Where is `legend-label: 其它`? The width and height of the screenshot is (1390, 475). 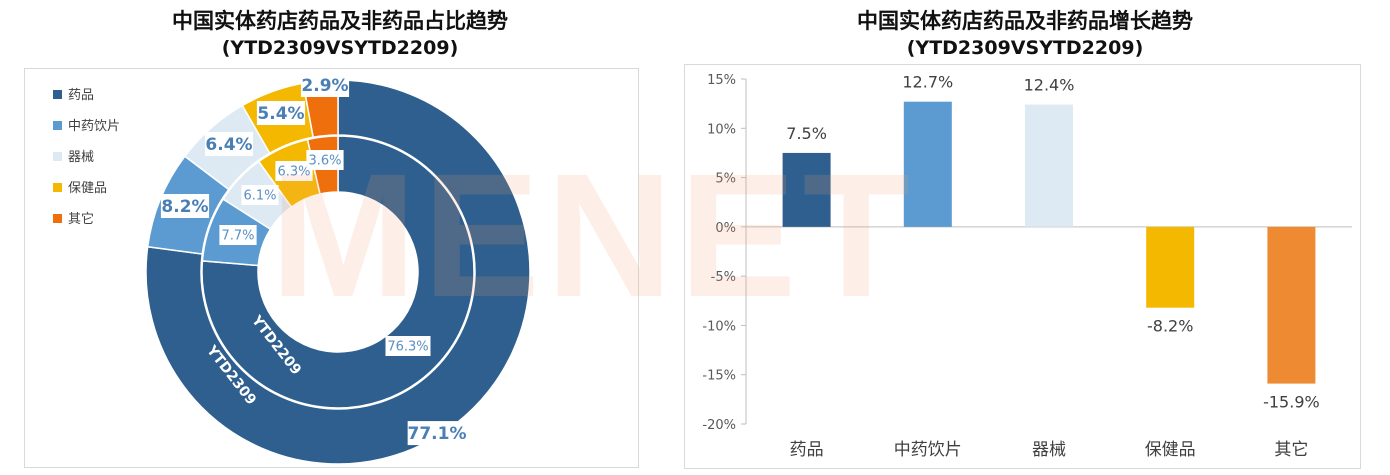
legend-label: 其它 is located at coordinates (81, 219).